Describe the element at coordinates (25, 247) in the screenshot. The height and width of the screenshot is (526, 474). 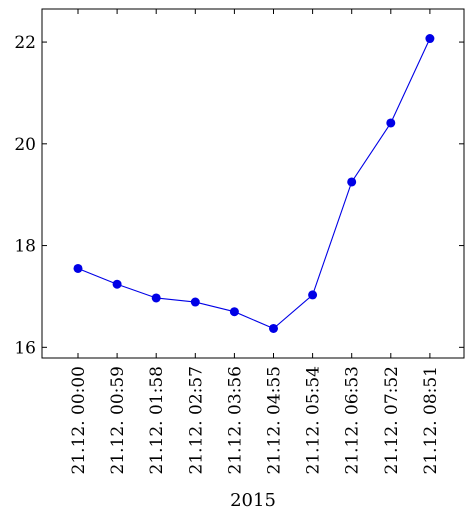
I see `y-tick-label: 18` at that location.